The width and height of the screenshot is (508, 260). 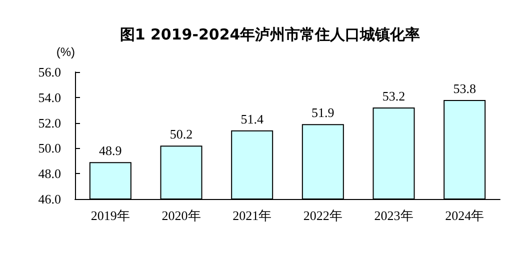 What do you see at coordinates (49, 72) in the screenshot?
I see `y-tick-label: 56.0` at bounding box center [49, 72].